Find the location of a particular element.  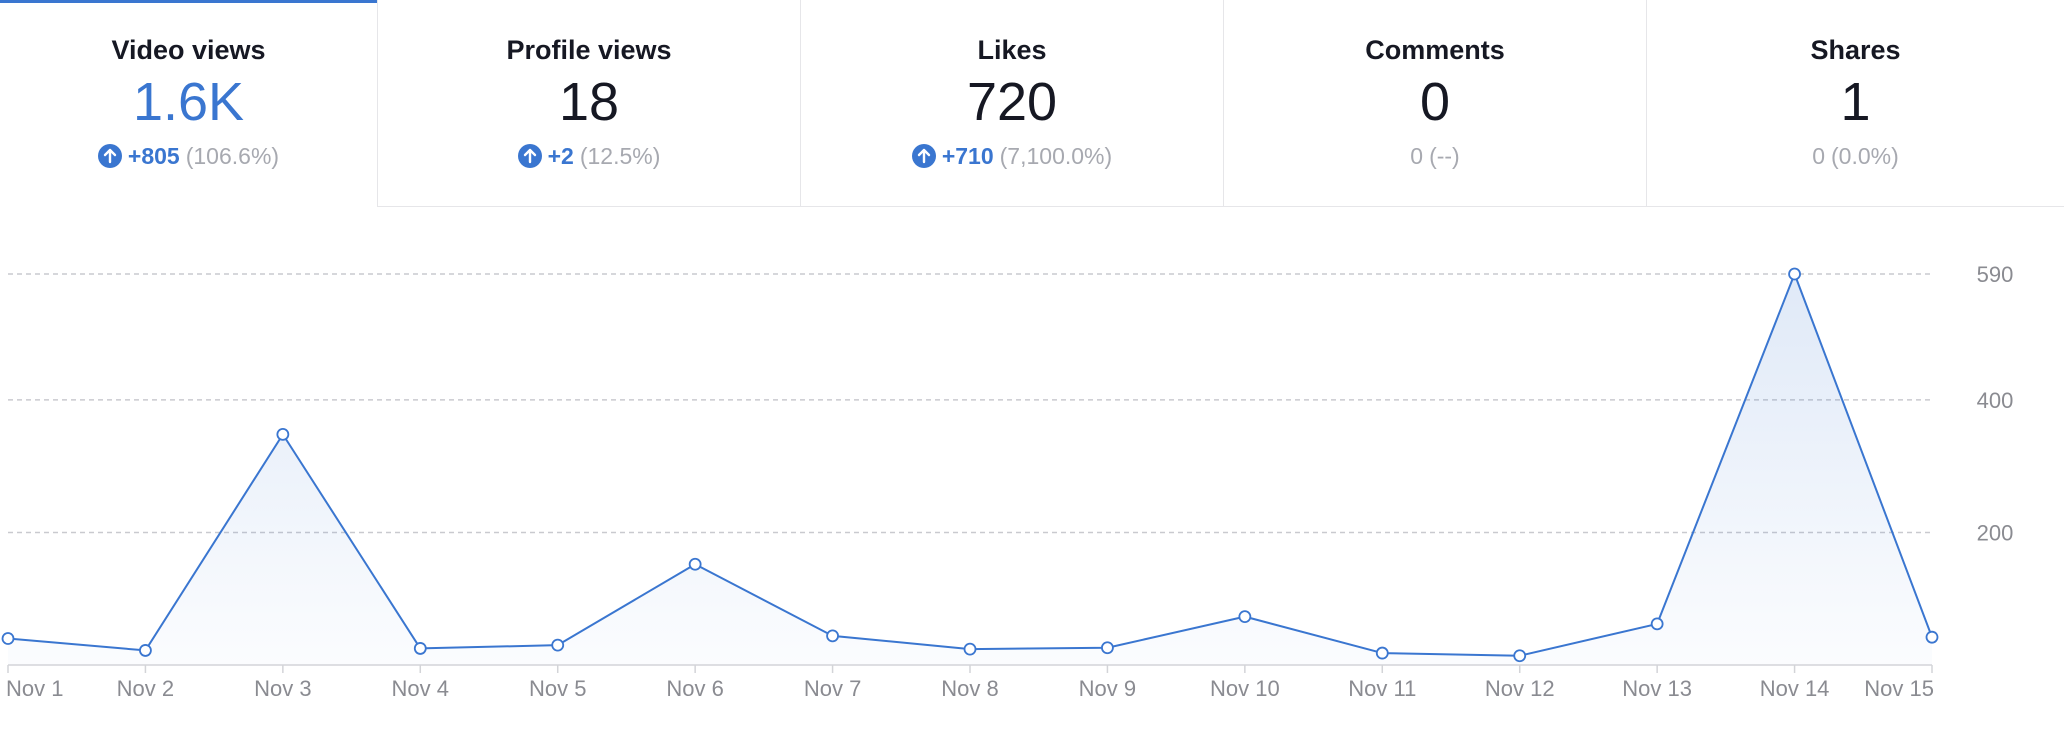

tab-label: Likes is located at coordinates (1012, 50).